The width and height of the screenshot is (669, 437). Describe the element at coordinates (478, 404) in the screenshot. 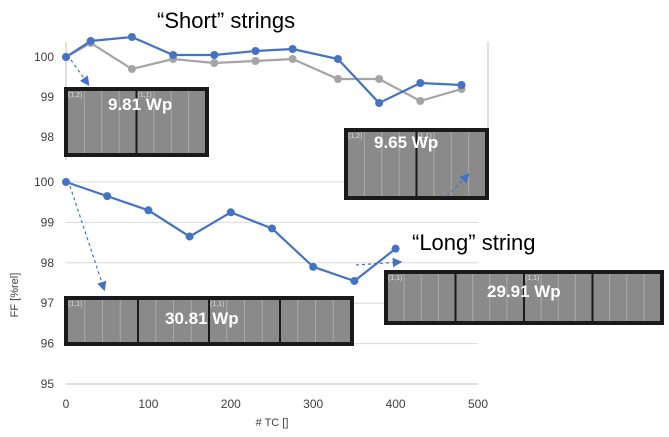

I see `x-tick-label: 500` at that location.